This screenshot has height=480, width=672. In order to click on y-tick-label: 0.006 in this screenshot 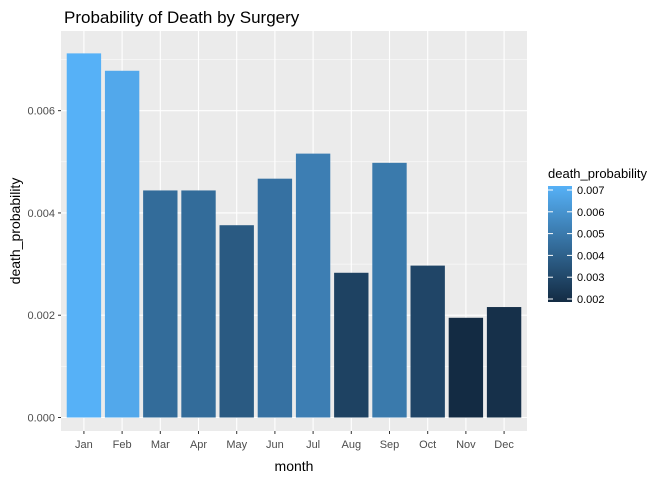, I will do `click(41, 112)`.